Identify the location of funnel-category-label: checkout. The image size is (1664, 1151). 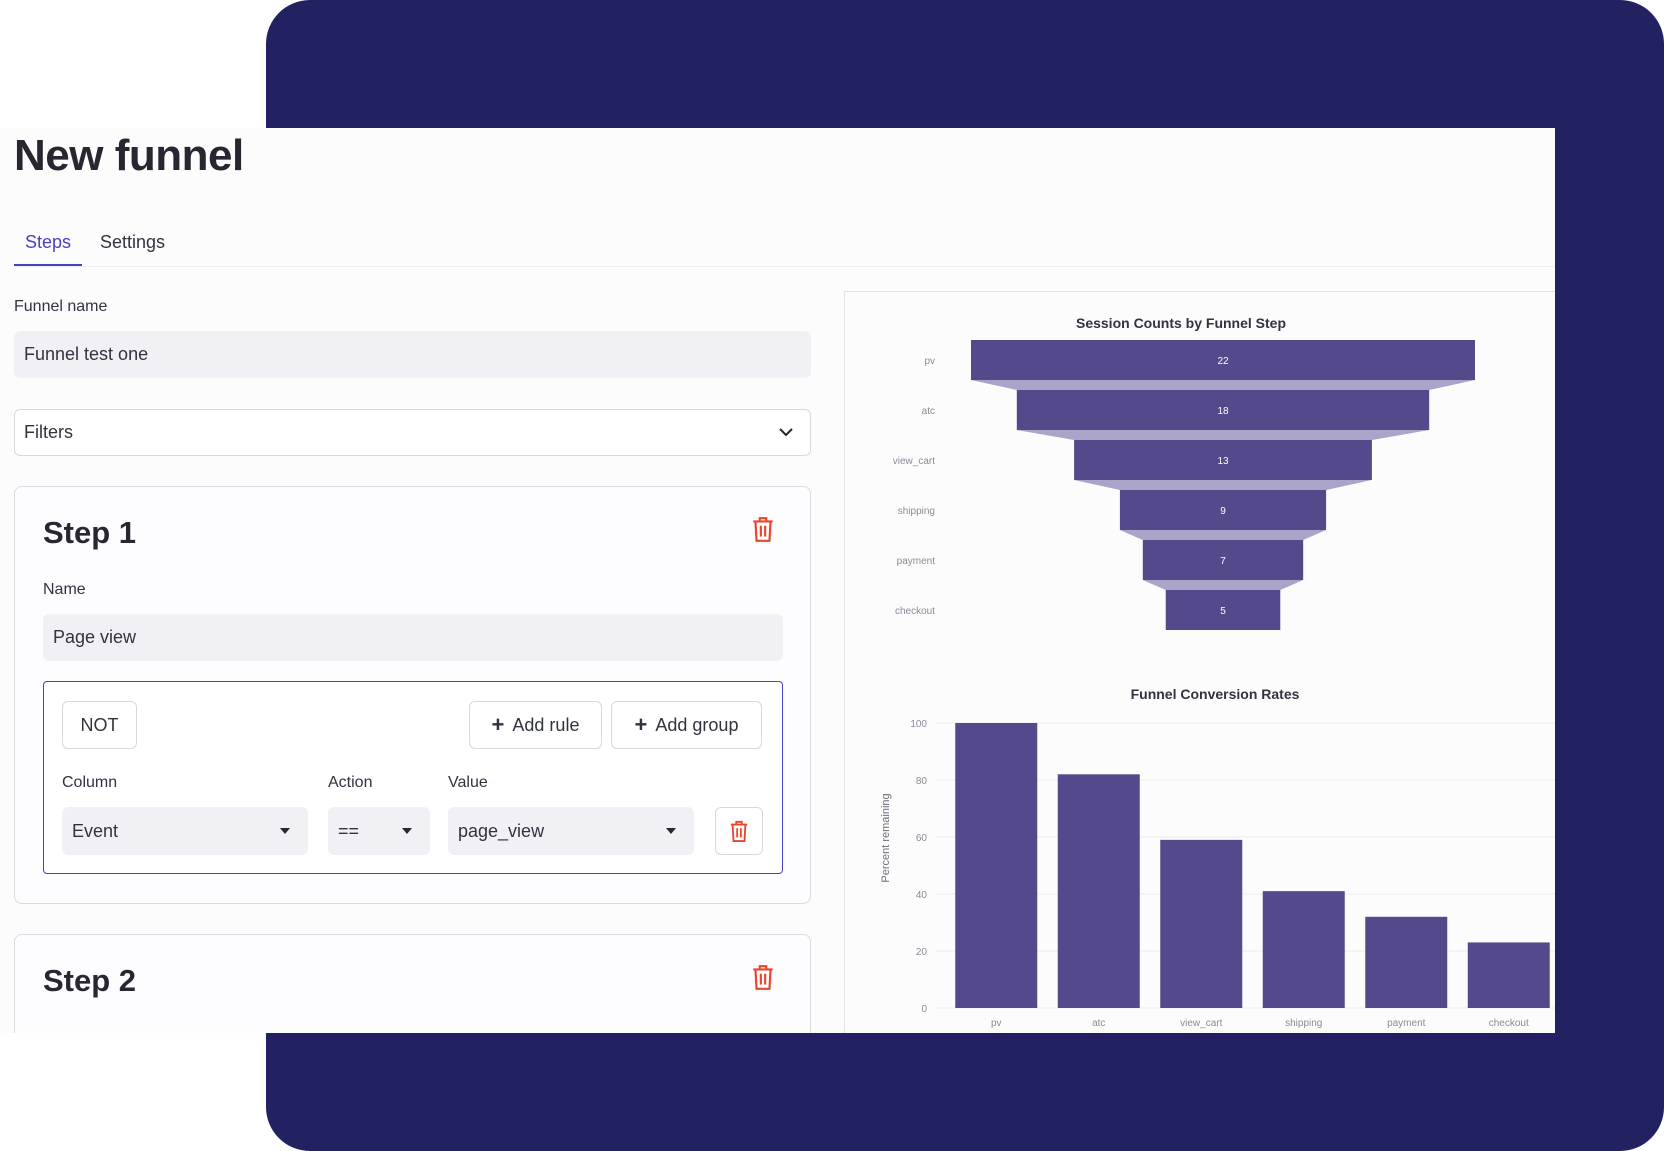
(915, 611).